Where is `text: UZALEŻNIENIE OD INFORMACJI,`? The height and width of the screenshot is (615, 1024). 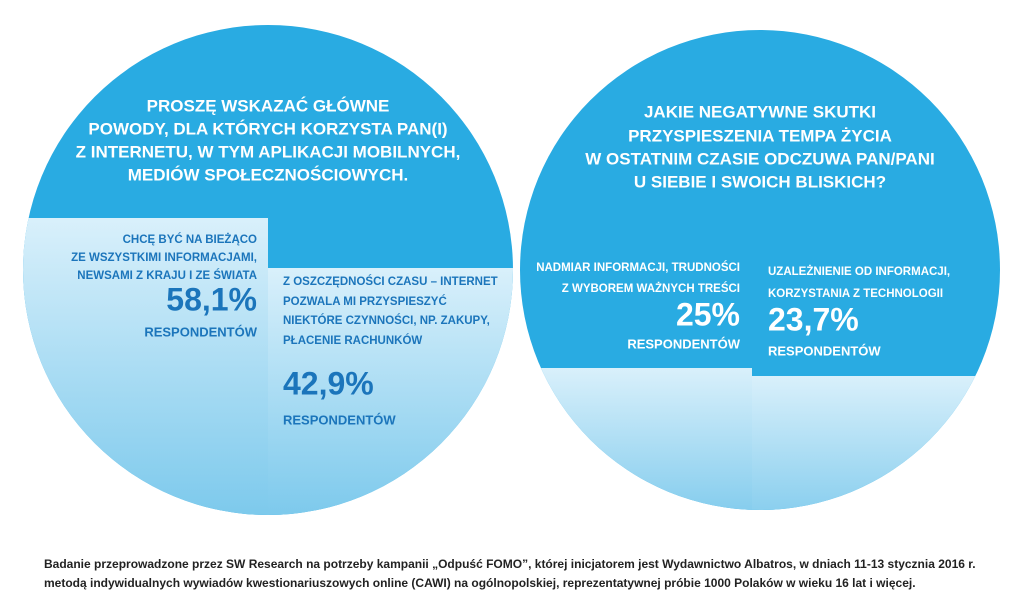
text: UZALEŻNIENIE OD INFORMACJI, is located at coordinates (859, 271).